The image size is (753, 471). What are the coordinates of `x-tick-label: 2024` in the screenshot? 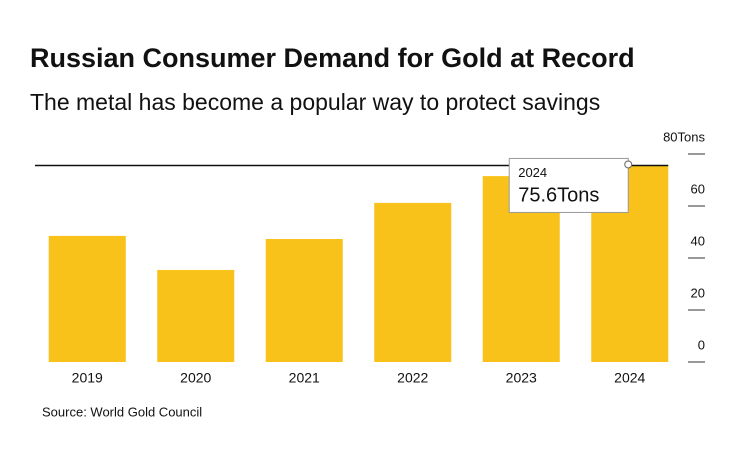 It's located at (629, 378).